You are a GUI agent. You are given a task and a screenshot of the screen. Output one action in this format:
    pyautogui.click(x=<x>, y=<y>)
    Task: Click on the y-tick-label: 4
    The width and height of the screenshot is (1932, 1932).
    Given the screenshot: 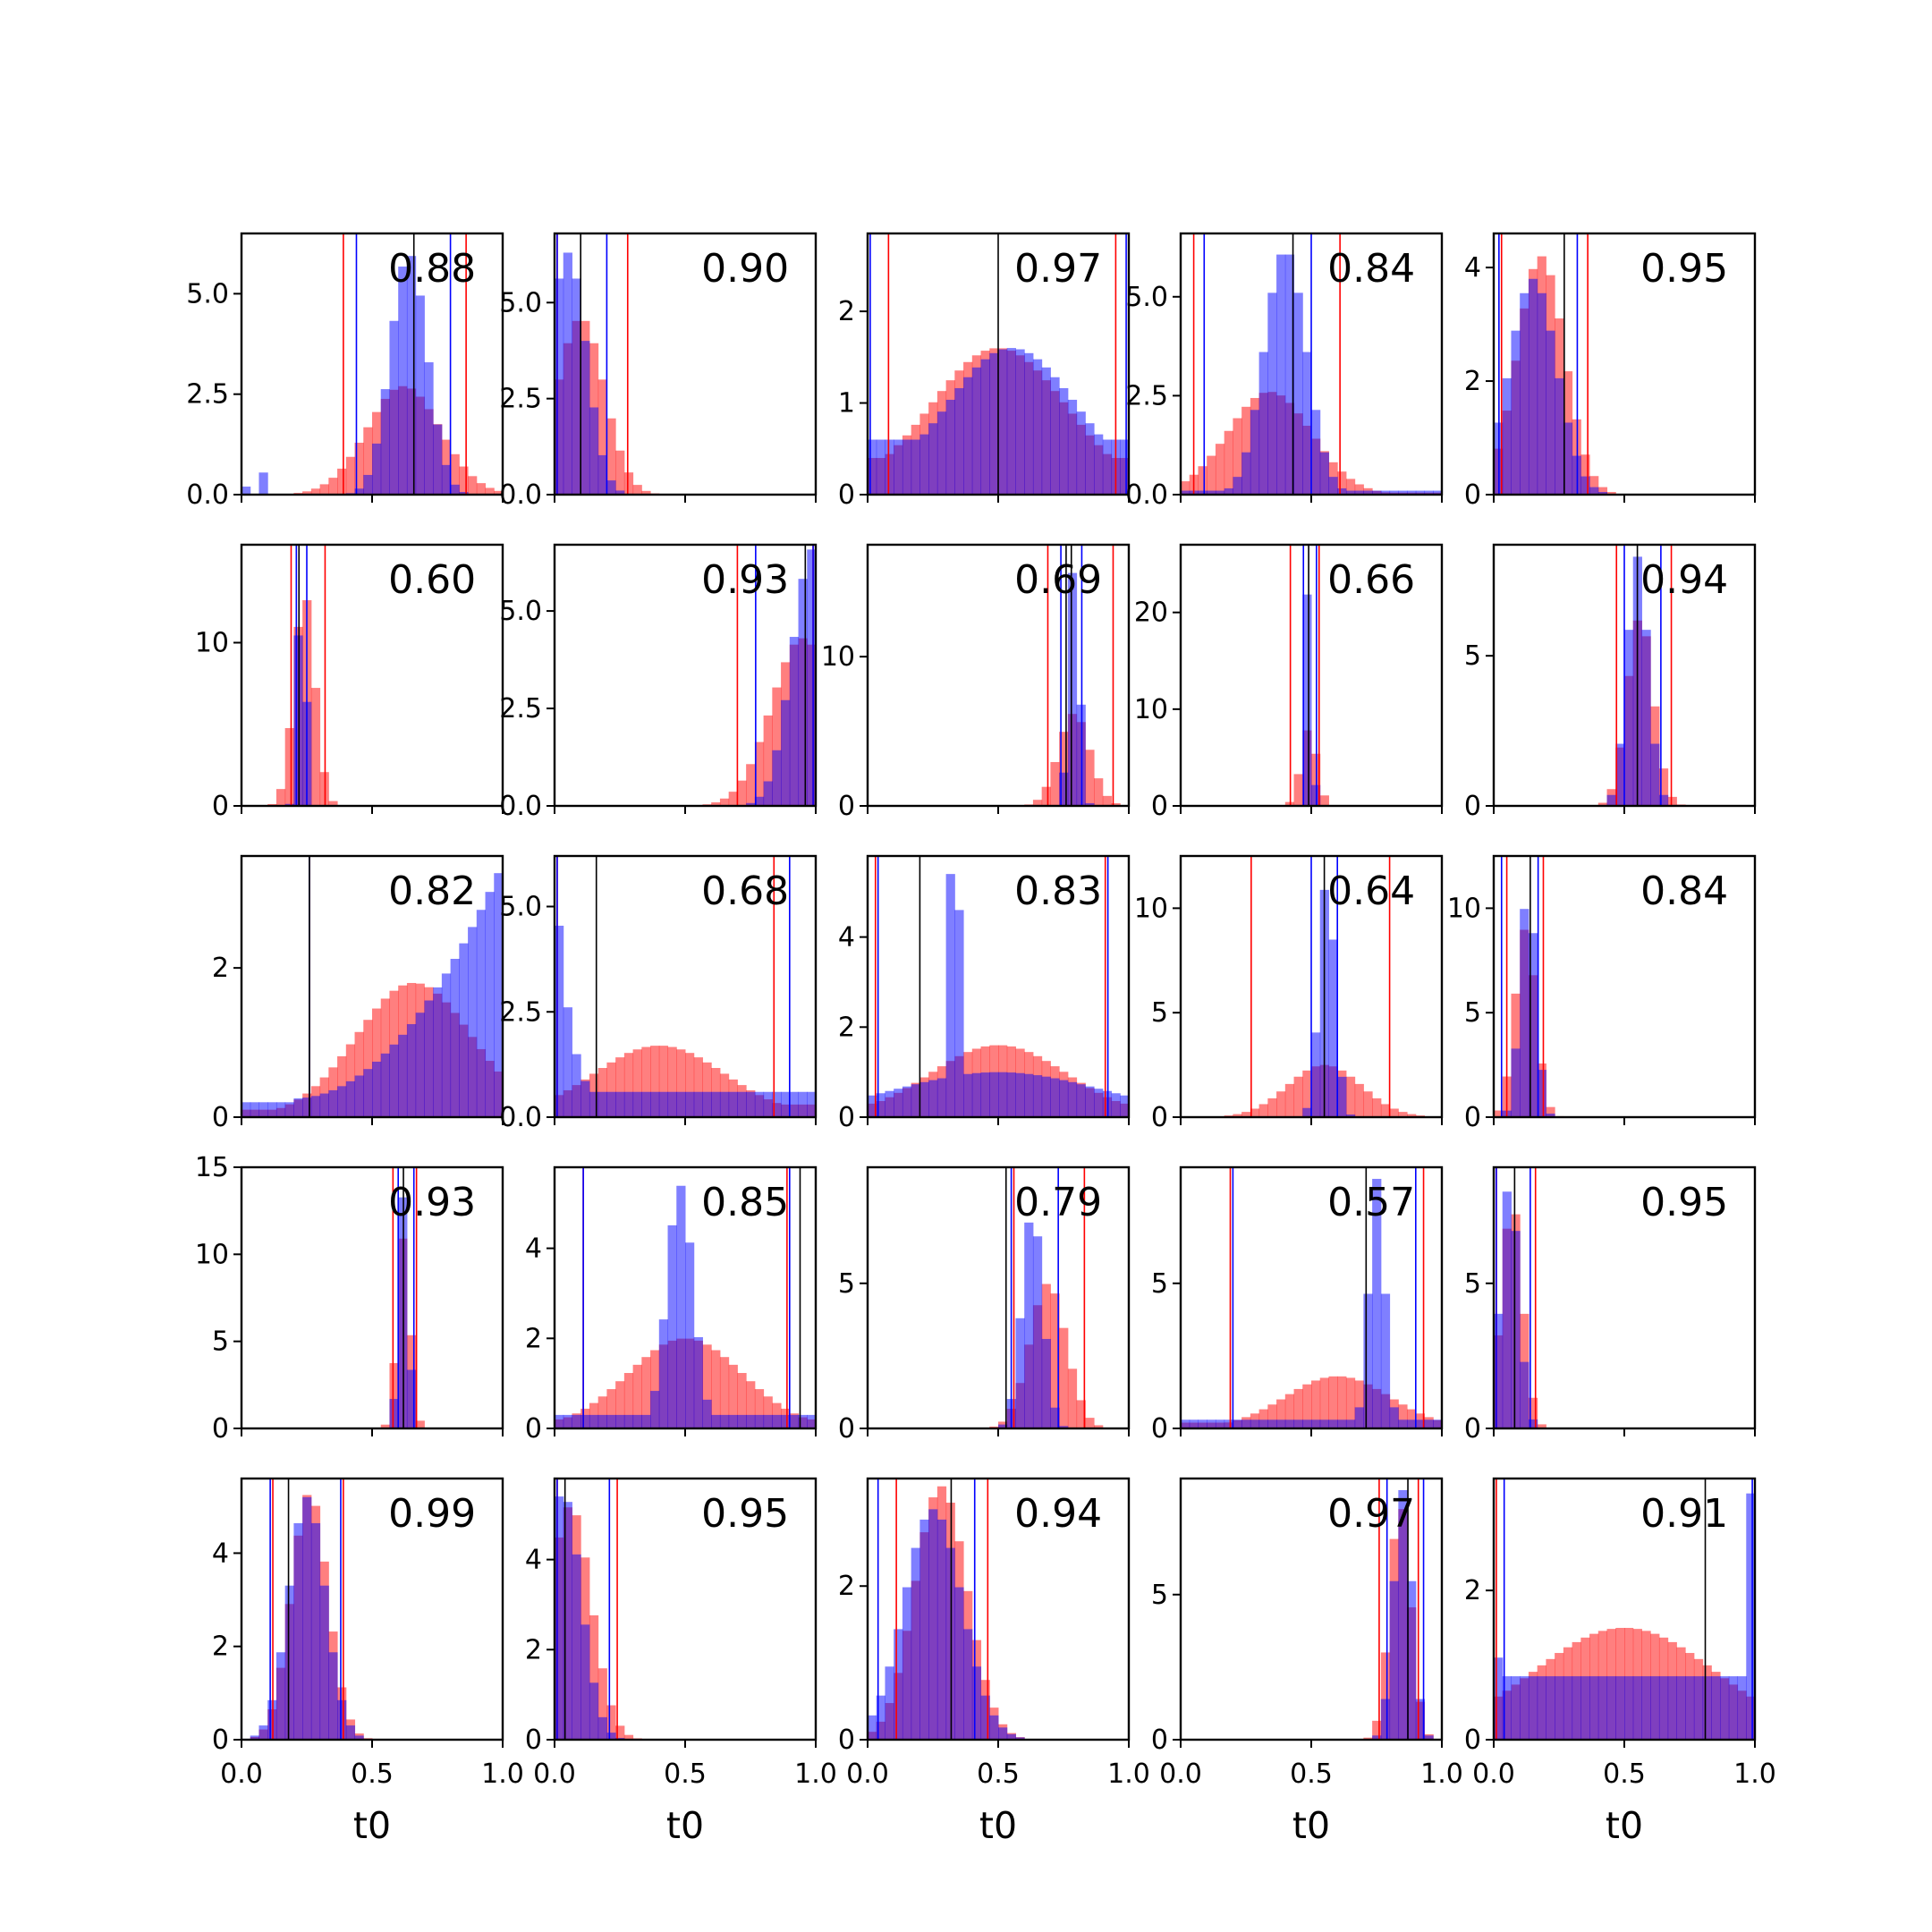 What is the action you would take?
    pyautogui.click(x=846, y=937)
    